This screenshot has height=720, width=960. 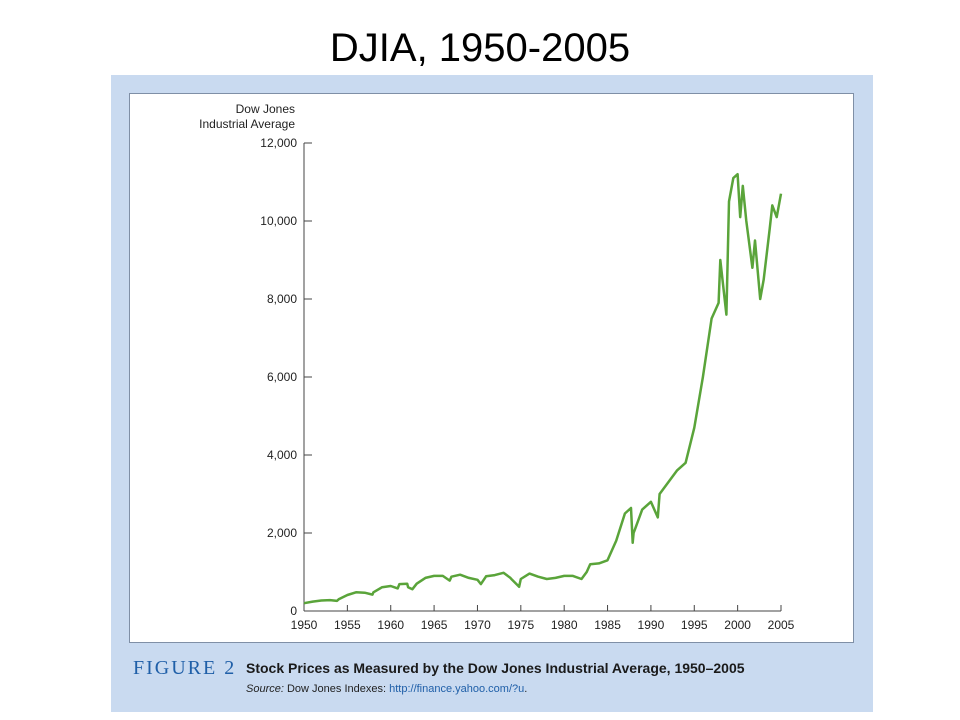 I want to click on x-tick-label: 1975, so click(x=520, y=625).